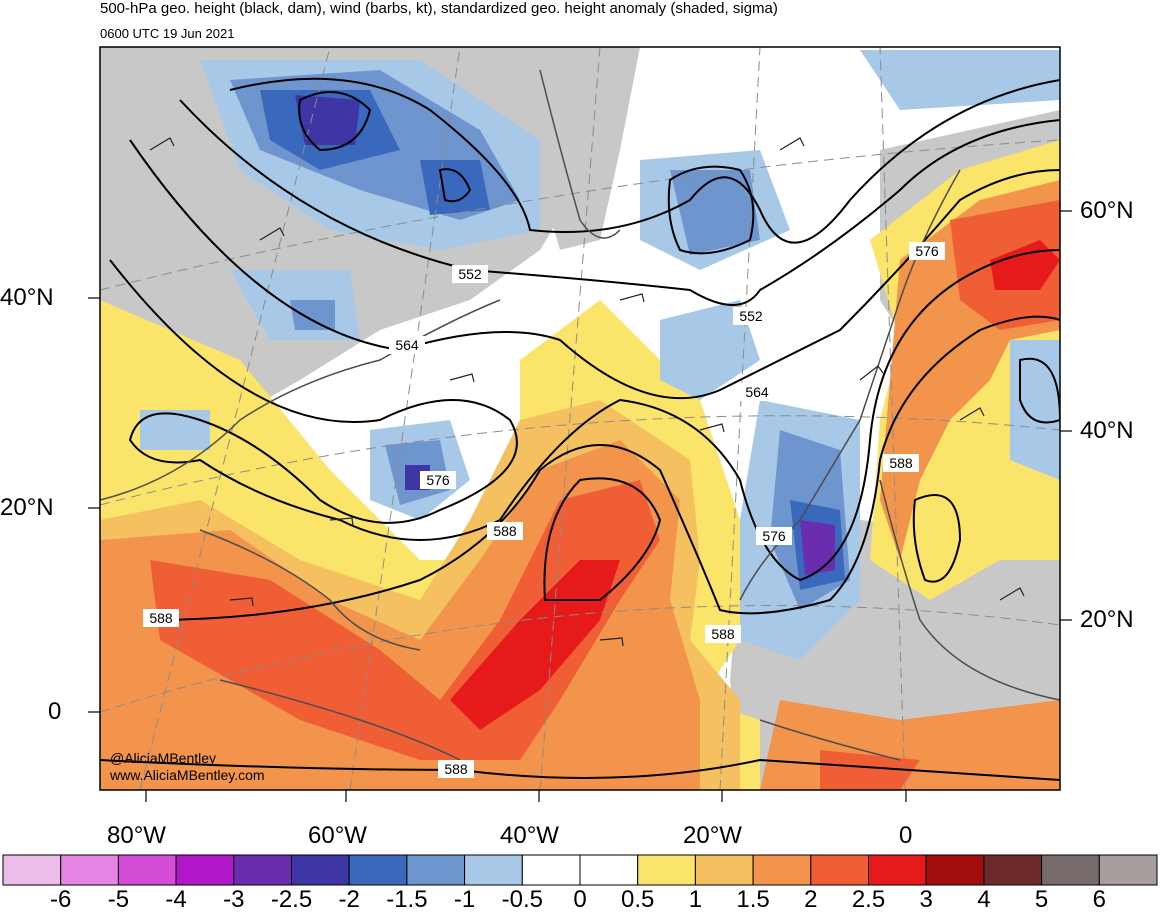  What do you see at coordinates (984, 899) in the screenshot?
I see `colorbar-tick-label: 4` at bounding box center [984, 899].